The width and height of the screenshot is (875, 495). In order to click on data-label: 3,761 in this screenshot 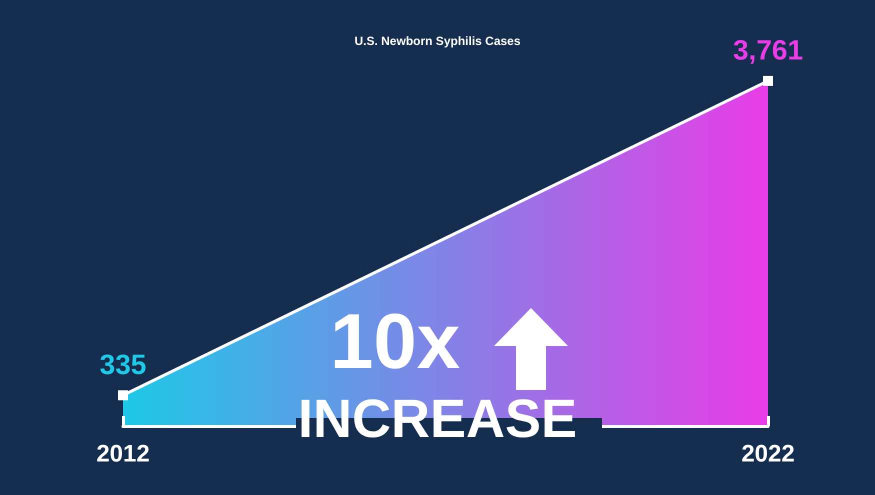, I will do `click(768, 50)`.